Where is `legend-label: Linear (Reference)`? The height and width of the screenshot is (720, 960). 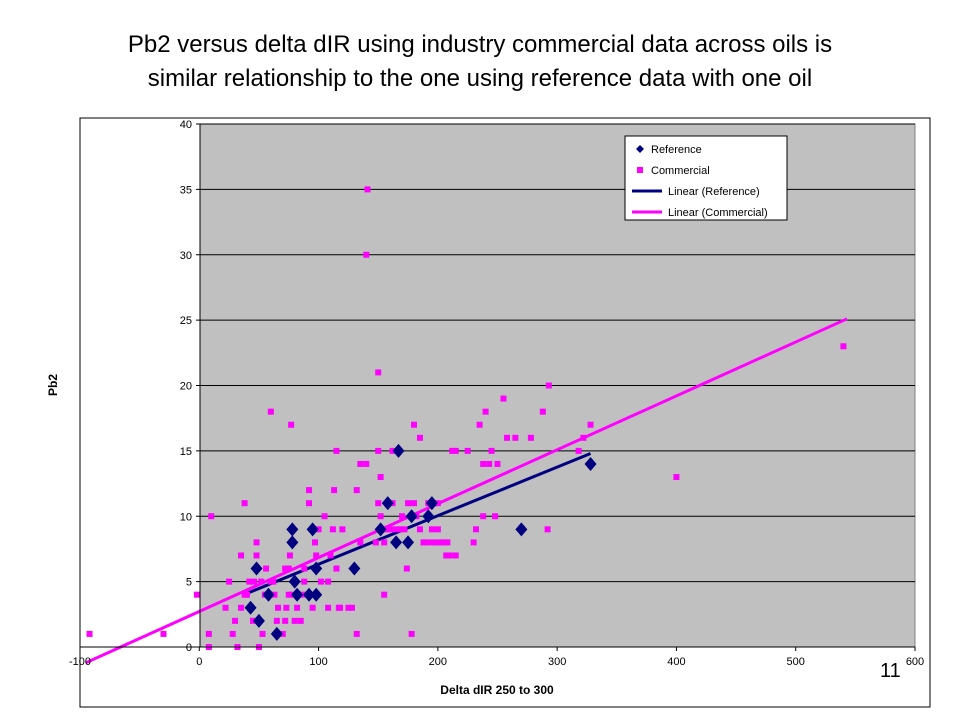
legend-label: Linear (Reference) is located at coordinates (714, 192).